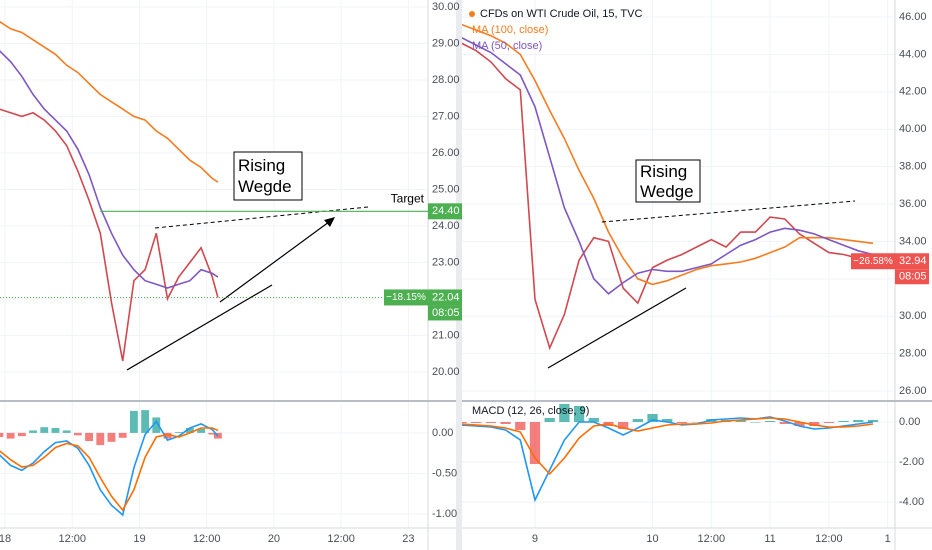  I want to click on left-price-pane, so click(109, 191).